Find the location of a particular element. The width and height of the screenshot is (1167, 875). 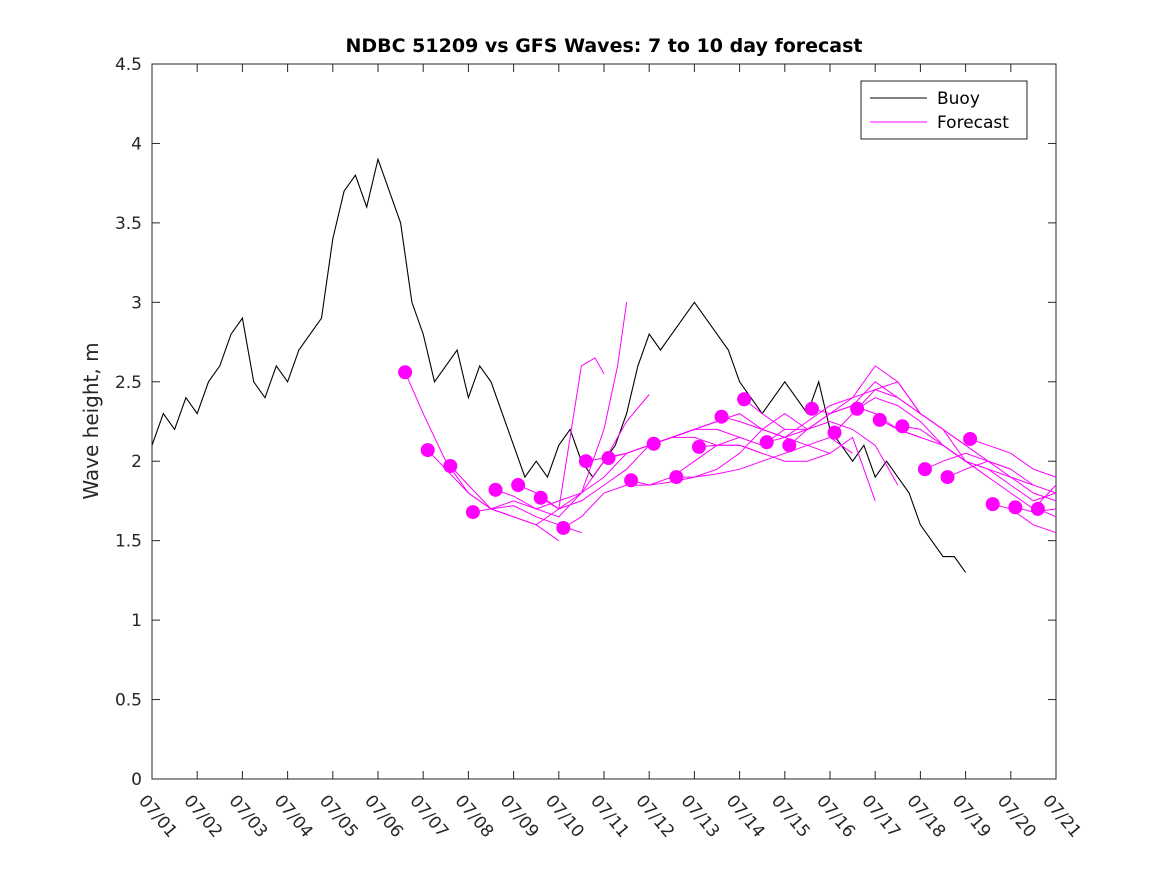

y-tick-label: 1.5 is located at coordinates (128, 542).